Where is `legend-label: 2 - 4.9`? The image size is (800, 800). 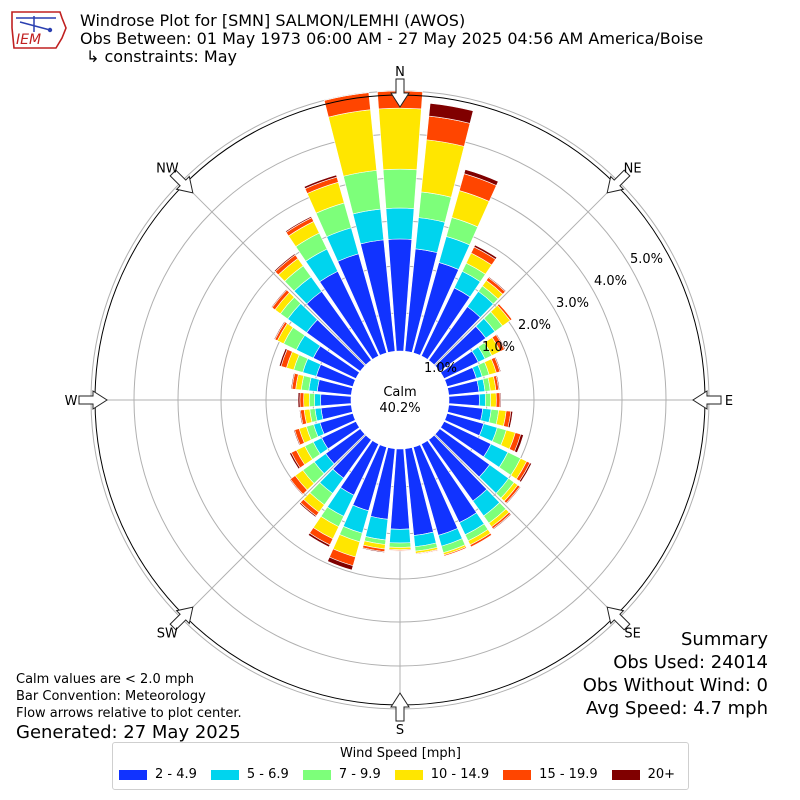
legend-label: 2 - 4.9 is located at coordinates (176, 774).